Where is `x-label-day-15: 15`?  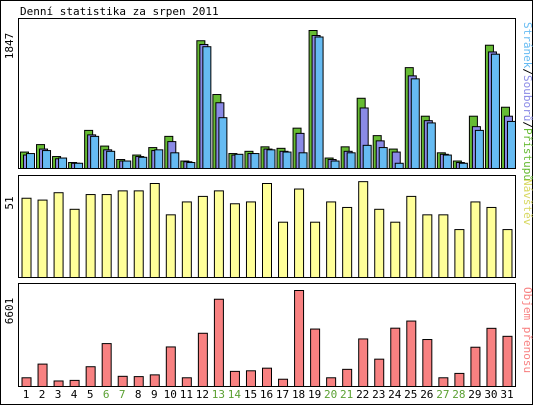
x-label-day-15: 15 is located at coordinates (250, 394).